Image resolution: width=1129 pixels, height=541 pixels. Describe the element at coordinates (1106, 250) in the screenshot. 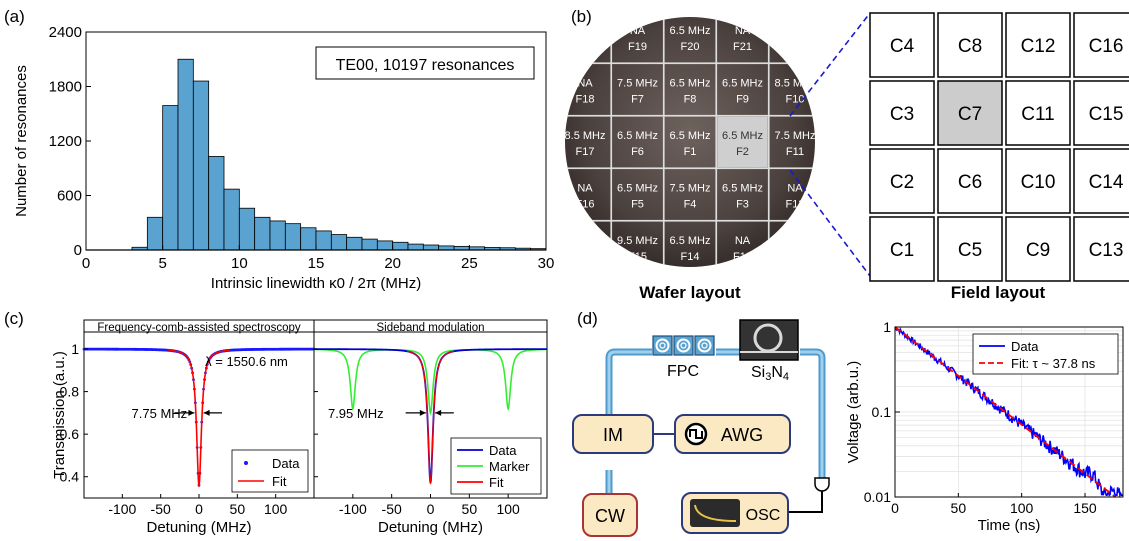

I see `field-cell-label: C13` at that location.